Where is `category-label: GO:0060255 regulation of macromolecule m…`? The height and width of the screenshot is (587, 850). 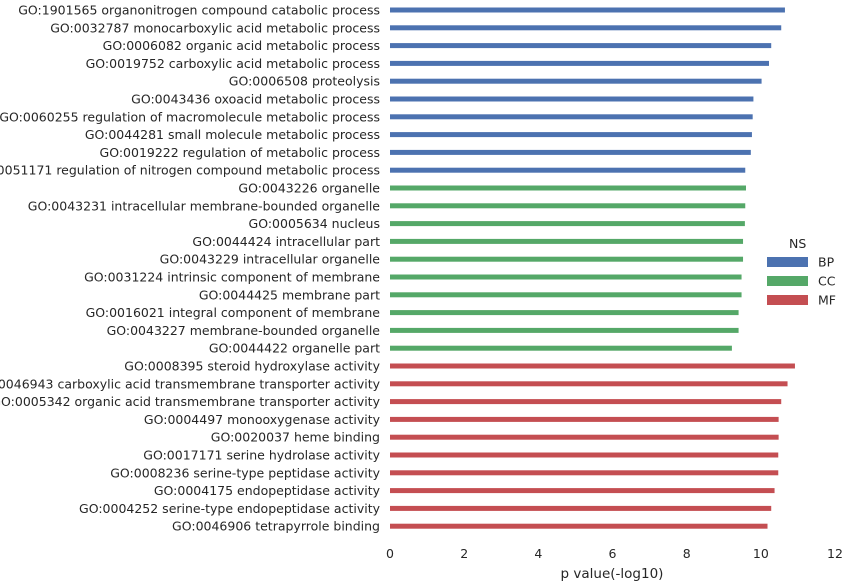
category-label: GO:0060255 regulation of macromolecule m… is located at coordinates (190, 116).